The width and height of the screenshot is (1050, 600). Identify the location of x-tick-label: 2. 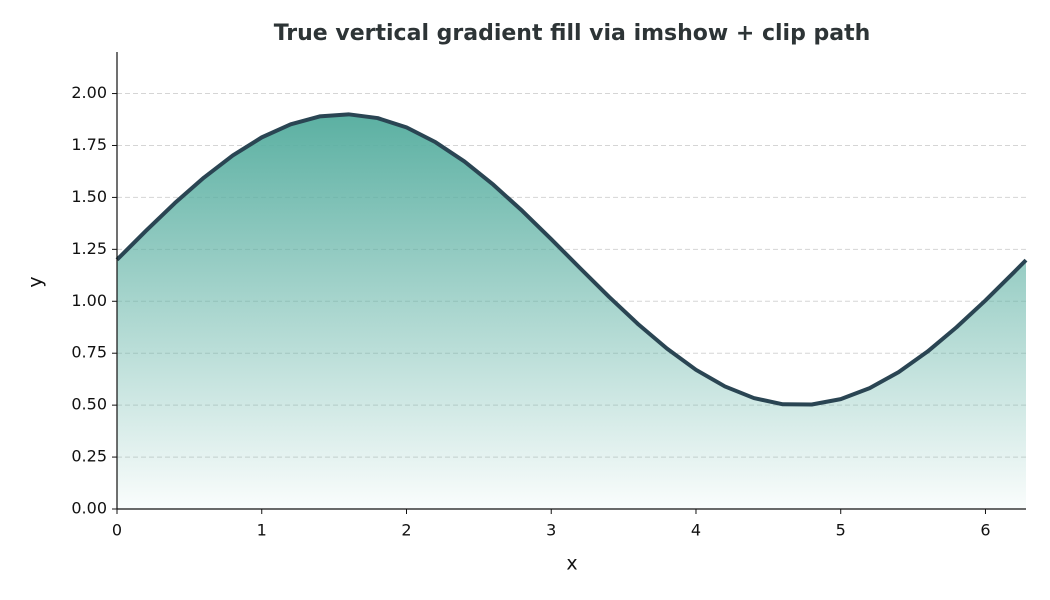
(406, 530).